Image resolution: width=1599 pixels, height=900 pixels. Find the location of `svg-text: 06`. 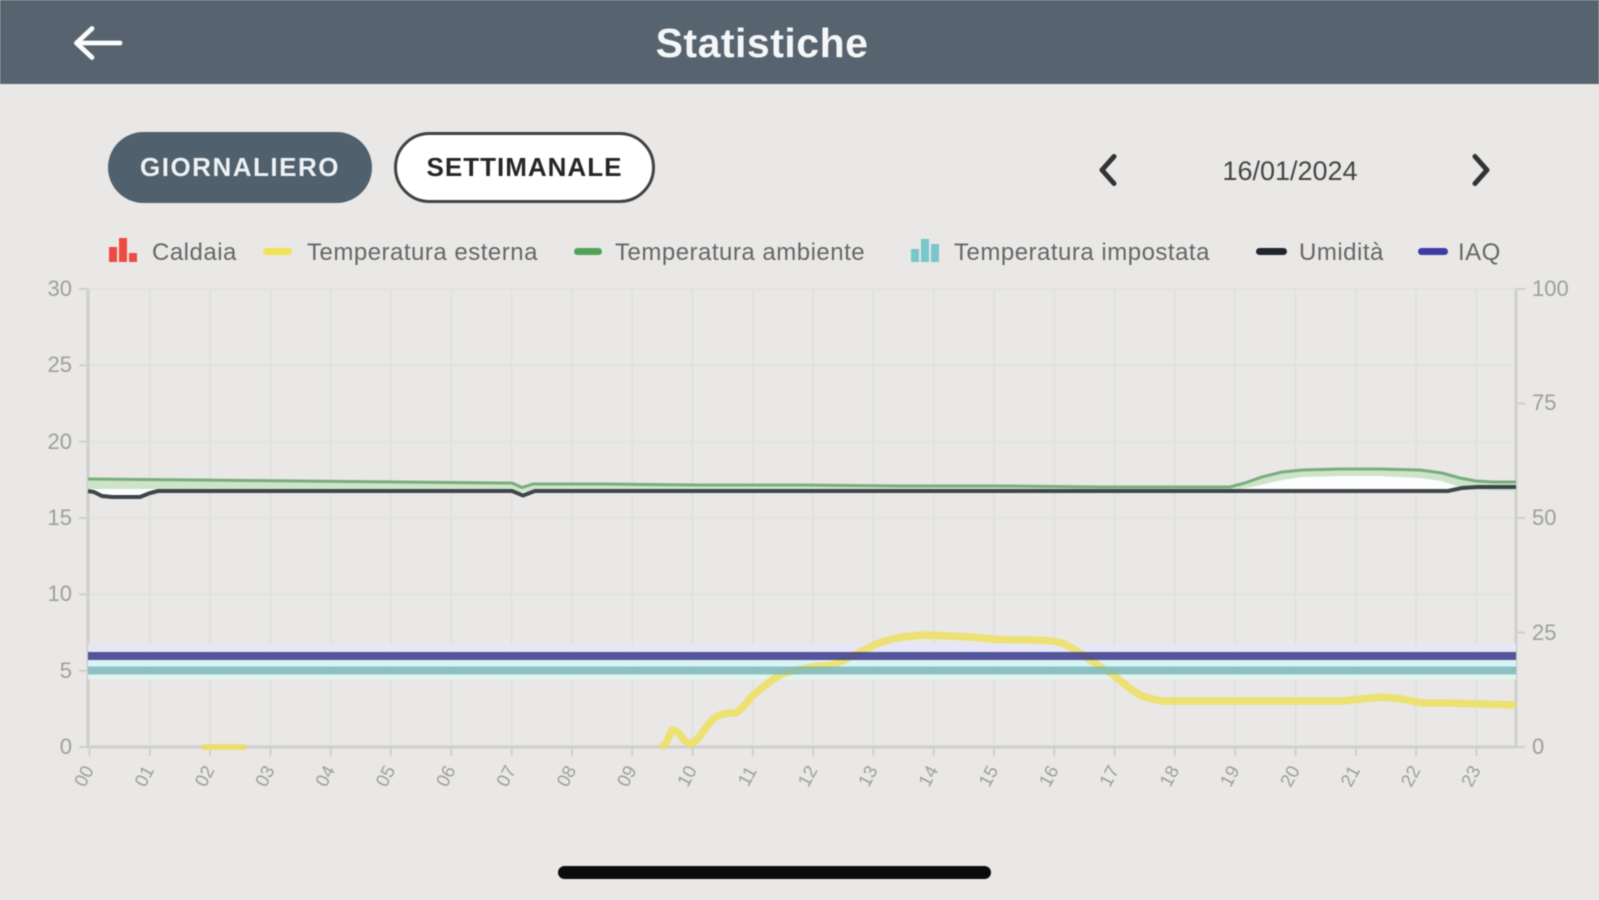

svg-text: 06 is located at coordinates (445, 776).